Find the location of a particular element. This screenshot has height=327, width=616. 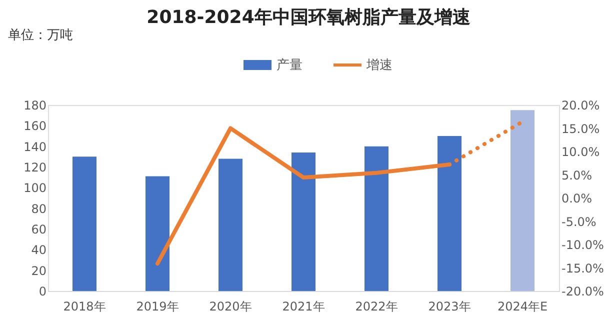

x-tick-label: 2019年 is located at coordinates (157, 307).